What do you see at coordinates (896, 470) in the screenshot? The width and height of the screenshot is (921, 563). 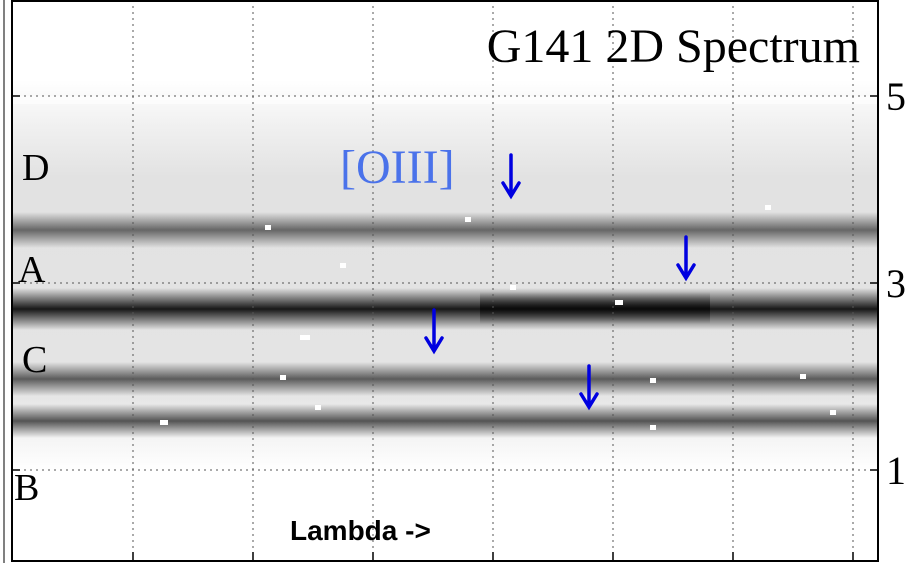 I see `y-tick-label: 1` at bounding box center [896, 470].